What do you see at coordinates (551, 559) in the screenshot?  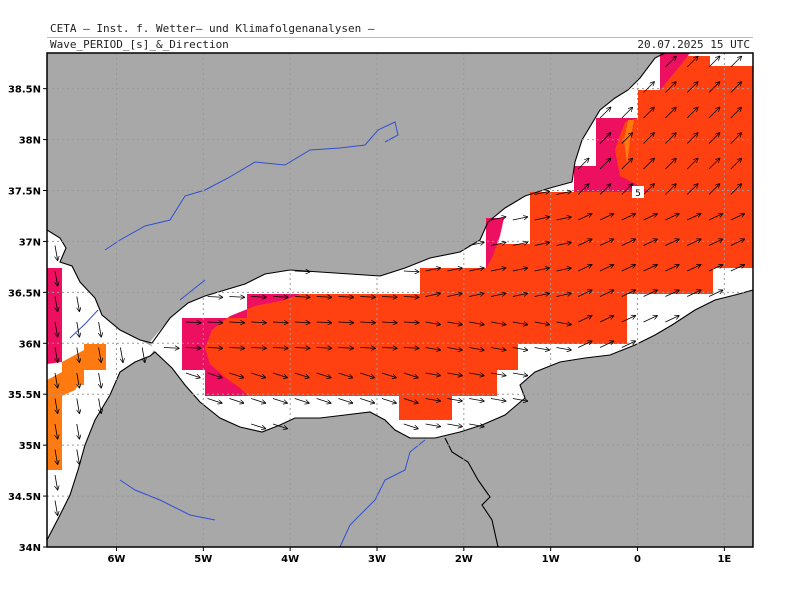 I see `lon-tick-label: 1W` at bounding box center [551, 559].